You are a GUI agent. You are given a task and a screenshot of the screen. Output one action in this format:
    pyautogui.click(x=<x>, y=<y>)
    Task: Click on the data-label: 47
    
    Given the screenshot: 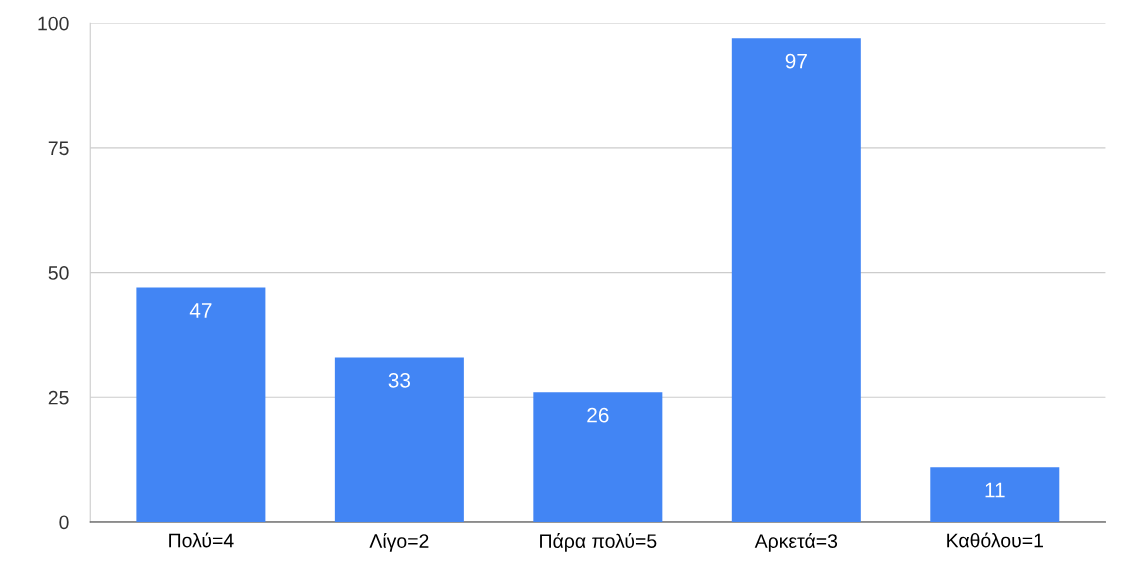 What is the action you would take?
    pyautogui.click(x=200, y=310)
    